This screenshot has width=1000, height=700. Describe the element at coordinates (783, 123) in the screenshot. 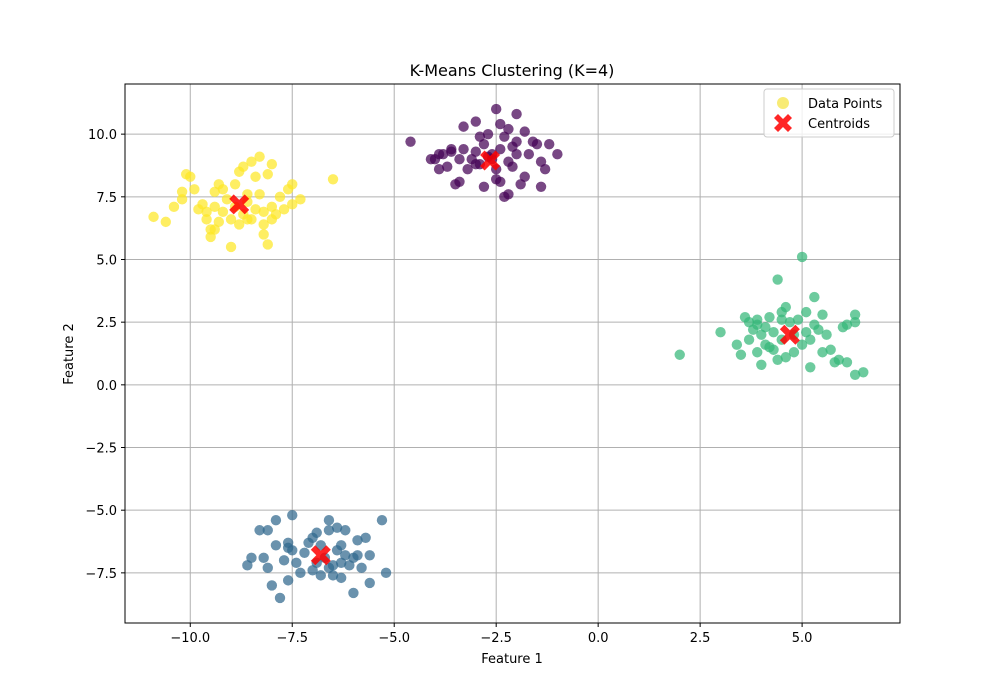

I see `legend-centroids-marker` at that location.